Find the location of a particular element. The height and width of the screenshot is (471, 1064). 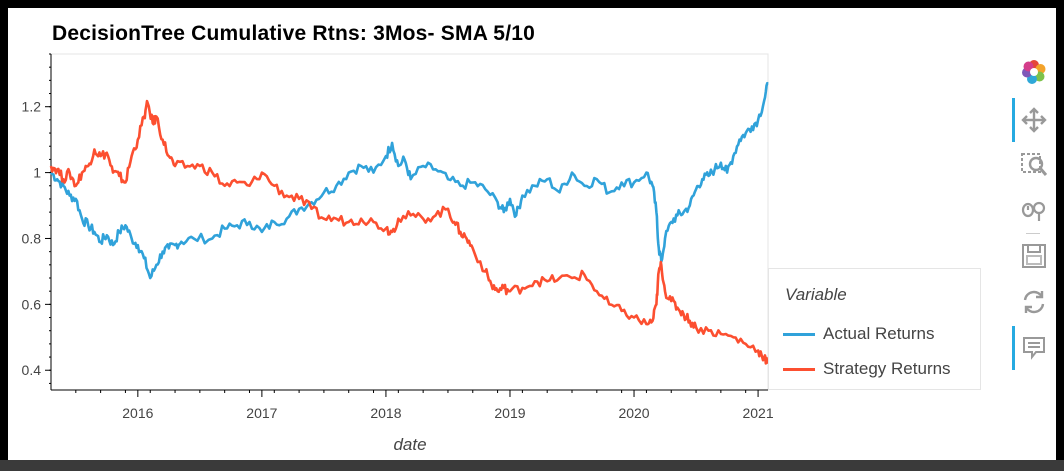

x-tick-label: 2018 is located at coordinates (385, 413).